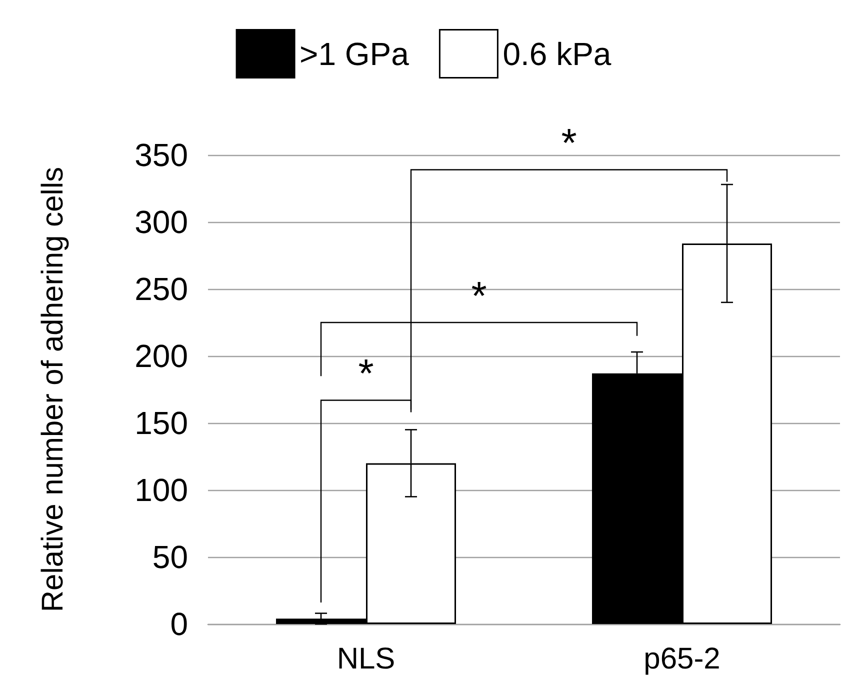 This screenshot has height=699, width=847. What do you see at coordinates (53, 389) in the screenshot?
I see `y-axis-title: Relative number of adhering cells` at bounding box center [53, 389].